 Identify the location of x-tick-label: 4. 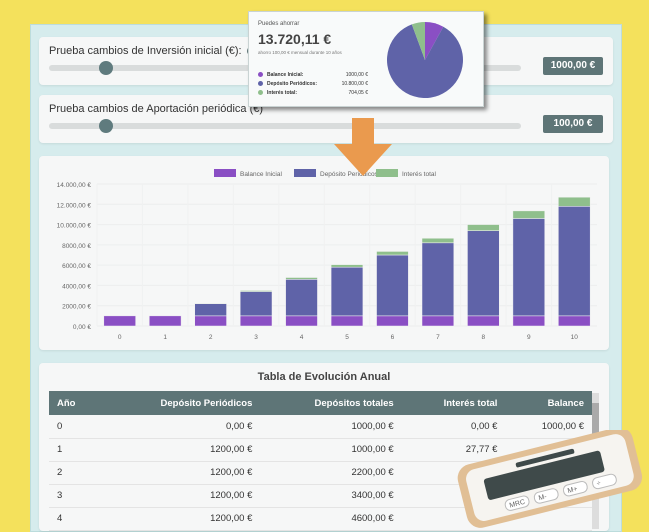
(302, 337).